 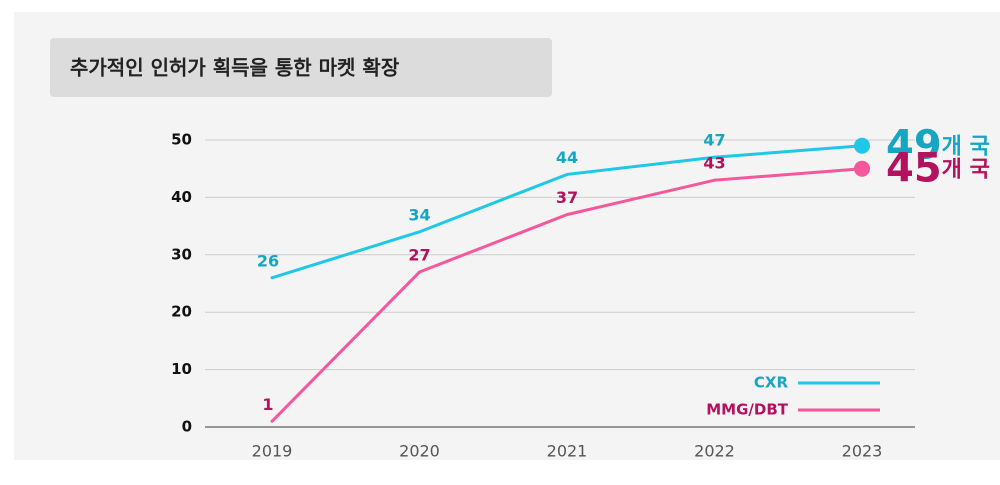 What do you see at coordinates (181, 312) in the screenshot?
I see `y-tick-label: 20` at bounding box center [181, 312].